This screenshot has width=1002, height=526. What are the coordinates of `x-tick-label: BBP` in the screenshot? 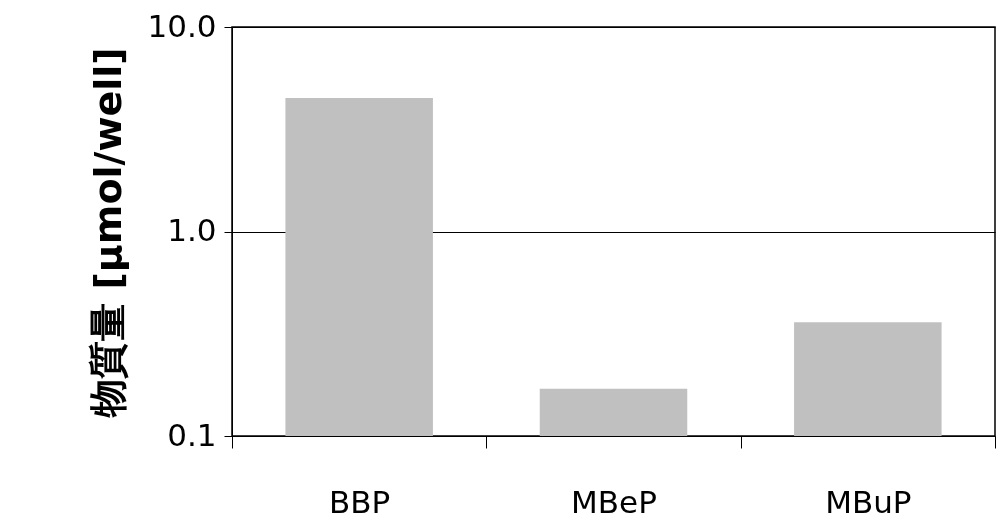 It's located at (360, 501).